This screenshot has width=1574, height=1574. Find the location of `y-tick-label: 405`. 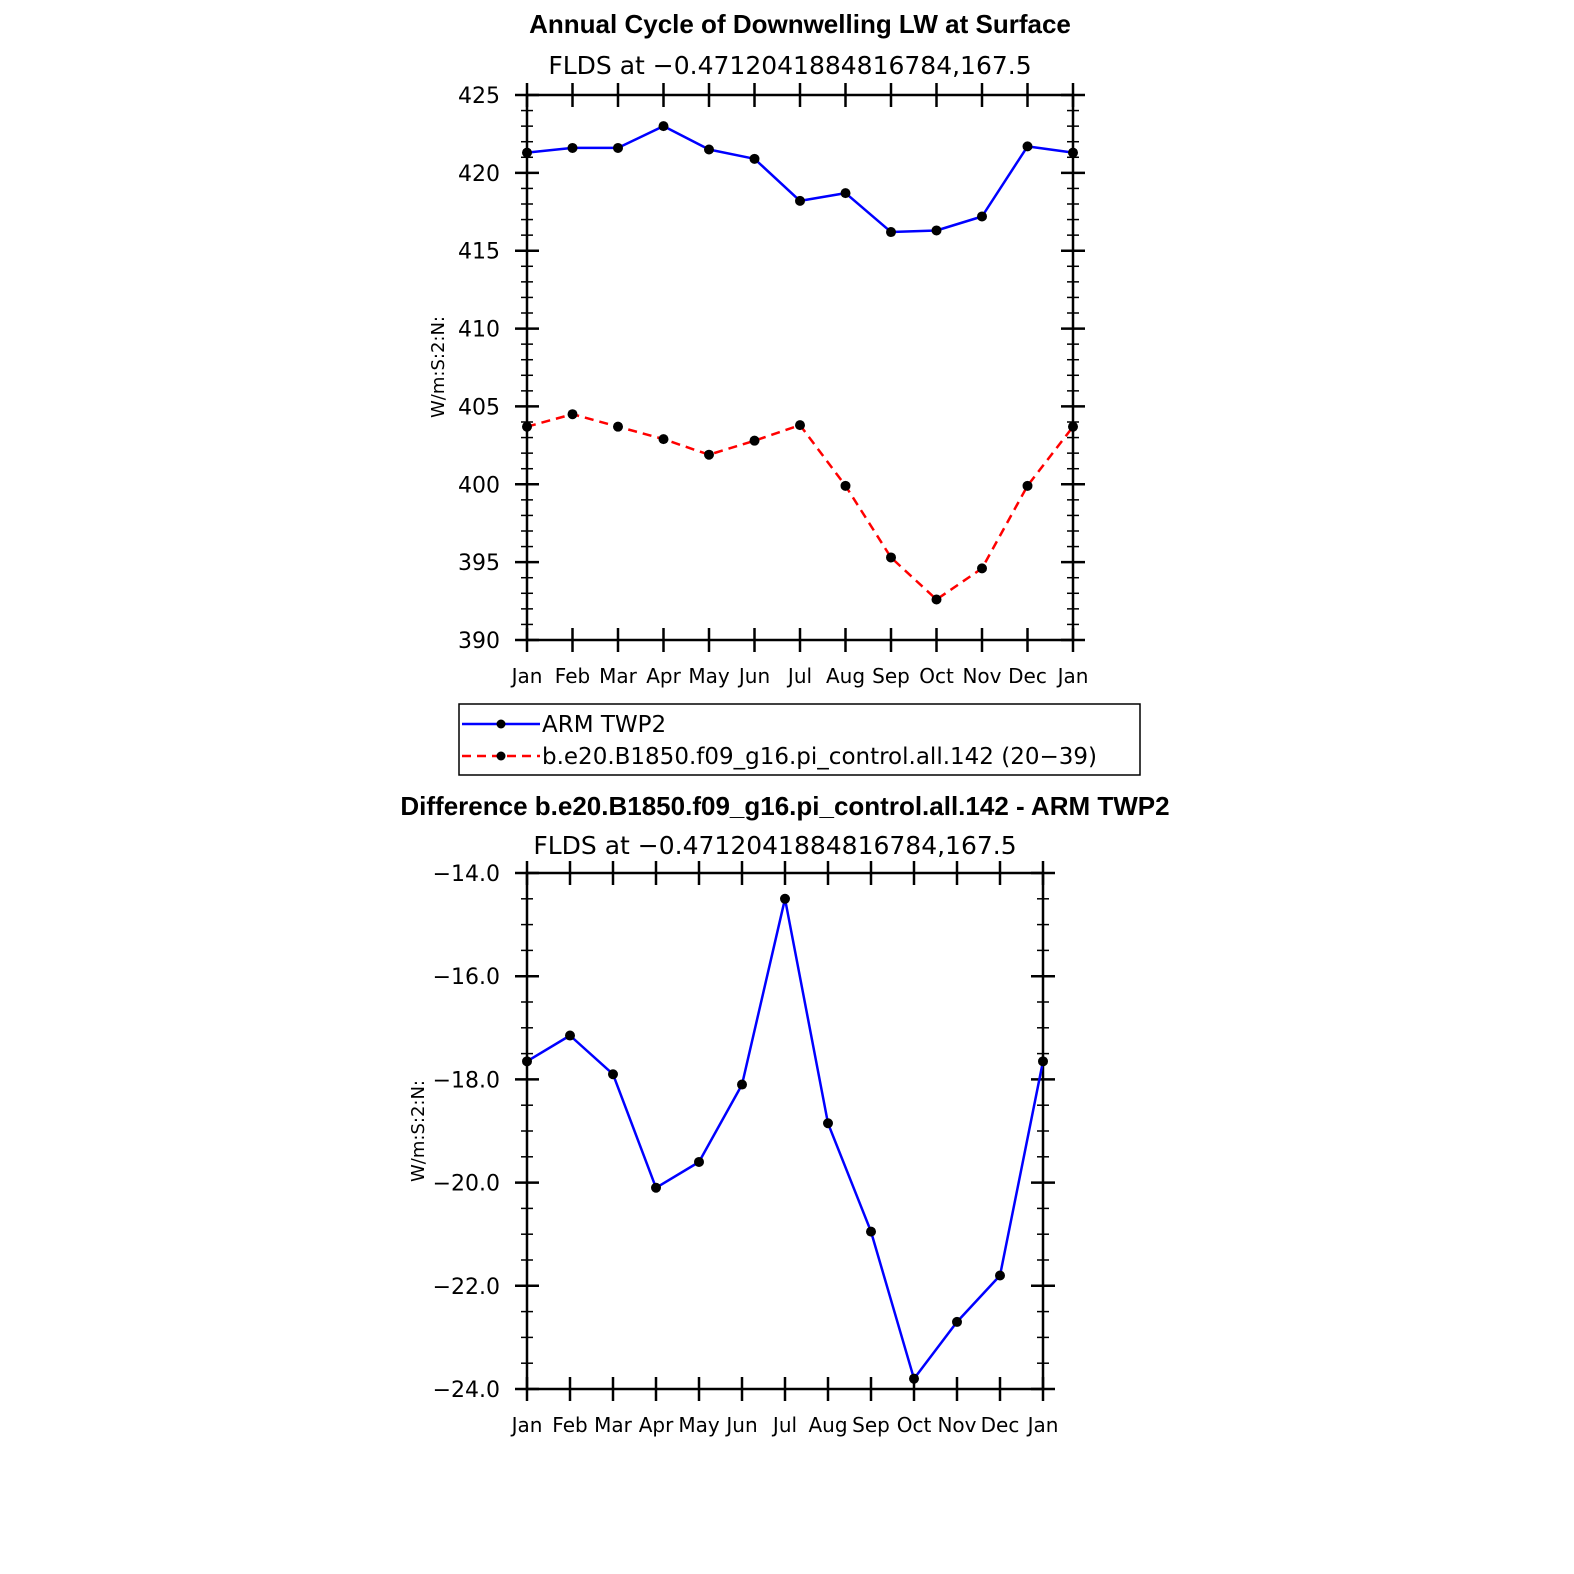

y-tick-label: 405 is located at coordinates (479, 407).